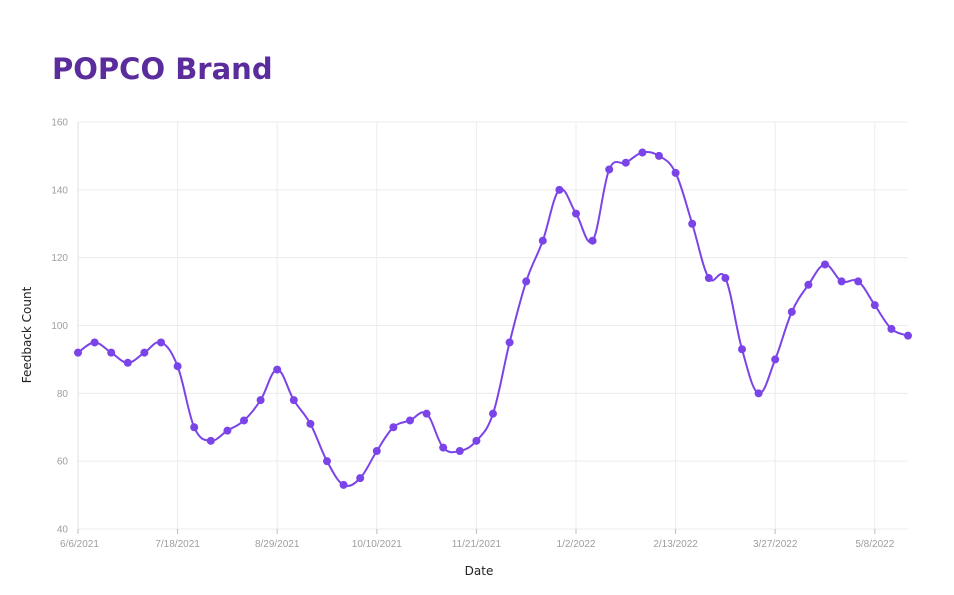  Describe the element at coordinates (775, 544) in the screenshot. I see `x-tick-label: 3/27/2022` at that location.